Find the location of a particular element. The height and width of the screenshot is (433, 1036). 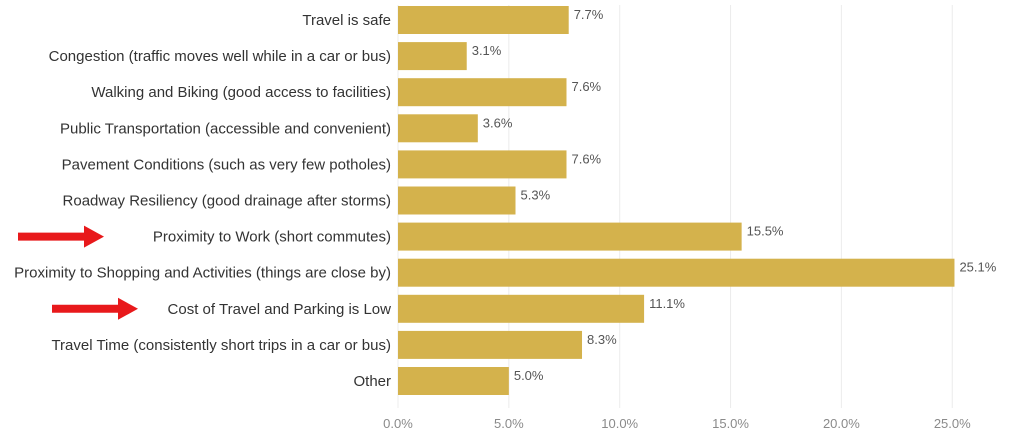

data-label: 7.7% is located at coordinates (589, 14).